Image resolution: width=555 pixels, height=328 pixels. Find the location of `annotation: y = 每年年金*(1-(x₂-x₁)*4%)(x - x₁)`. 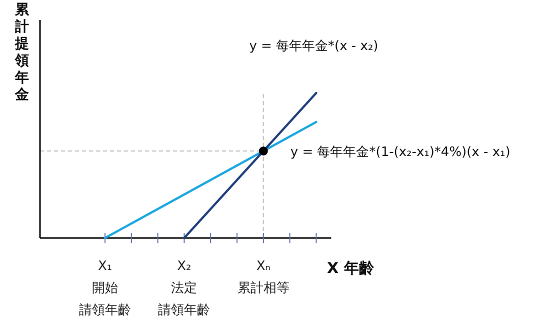

annotation: y = 每年年金*(1-(x₂-x₁)*4%)(x - x₁) is located at coordinates (400, 152).